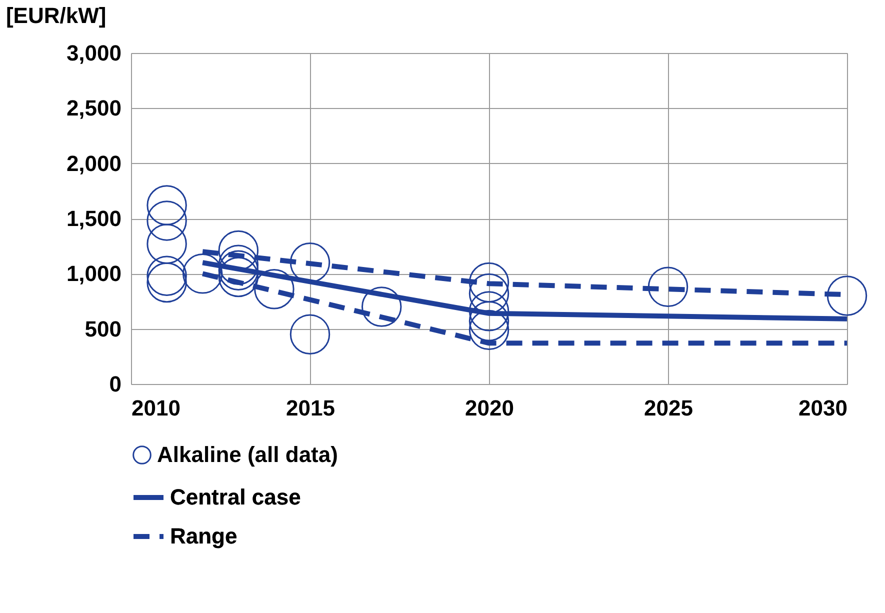 The width and height of the screenshot is (885, 613). I want to click on y-tick-label: 1,500, so click(94, 218).